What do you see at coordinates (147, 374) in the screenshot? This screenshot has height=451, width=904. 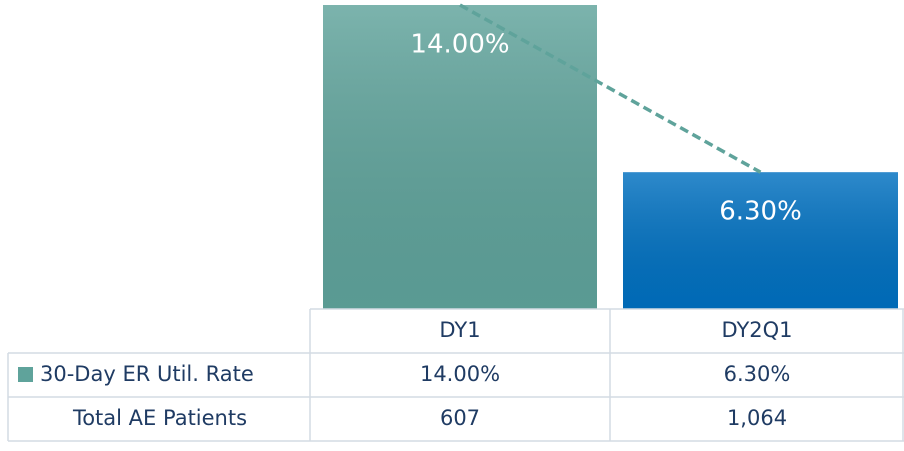 I see `row-header: 30-Day ER Util. Rate` at bounding box center [147, 374].